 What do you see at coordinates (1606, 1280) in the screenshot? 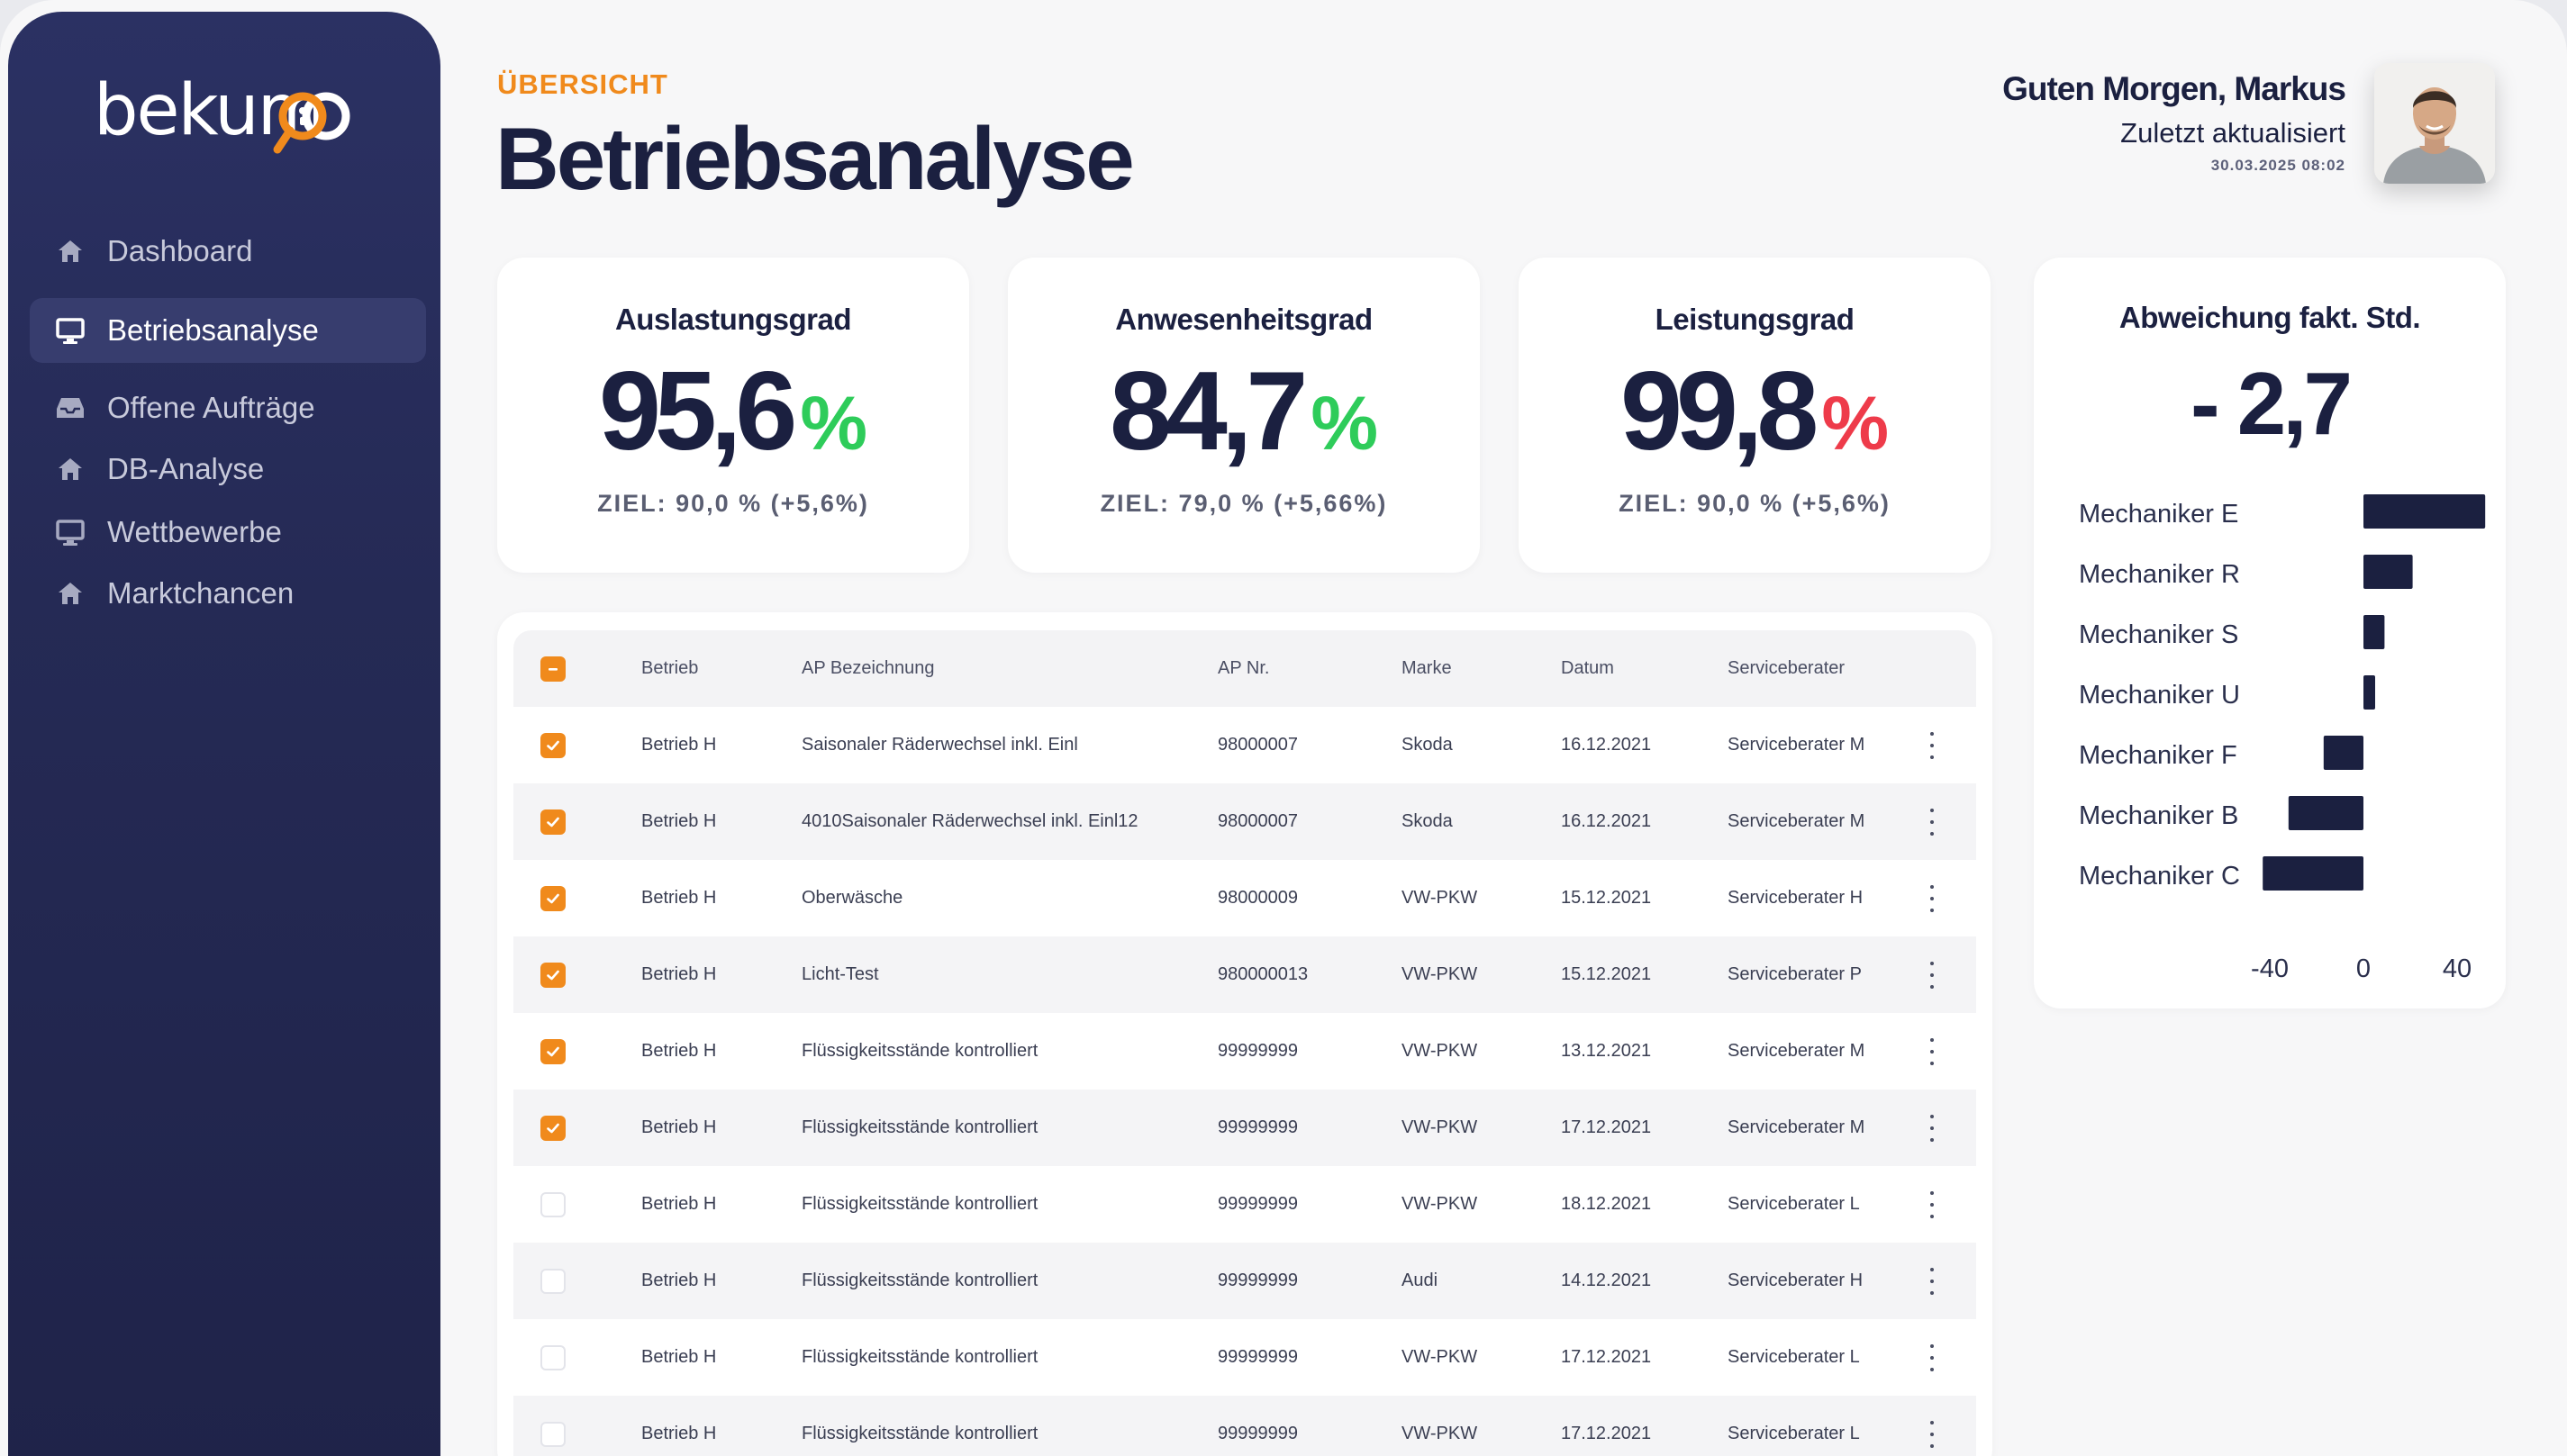
I see `table-cell: 14.12.2021` at bounding box center [1606, 1280].